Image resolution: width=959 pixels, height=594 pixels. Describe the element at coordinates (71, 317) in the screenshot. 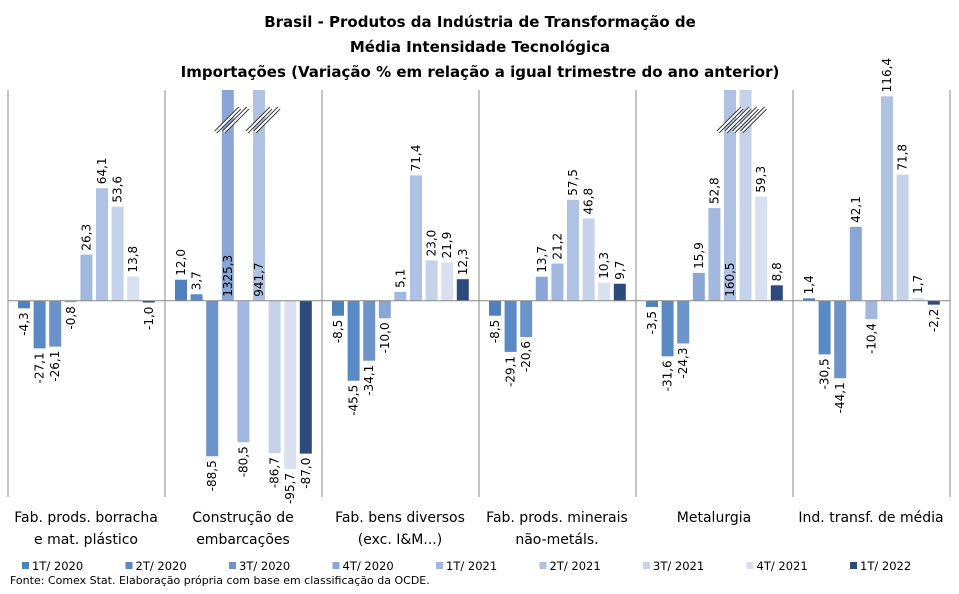

I see `data-label: -0,8` at that location.